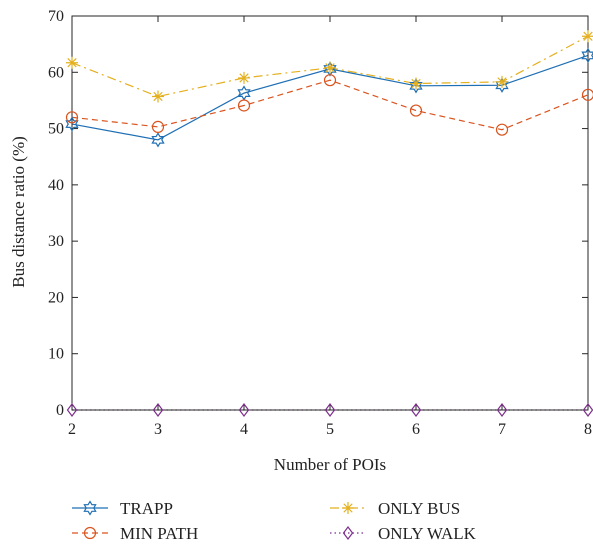 The image size is (593, 548). What do you see at coordinates (274, 521) in the screenshot?
I see `legend: TRAPP MIN PATH ONLY BUS ONLY WALK` at bounding box center [274, 521].